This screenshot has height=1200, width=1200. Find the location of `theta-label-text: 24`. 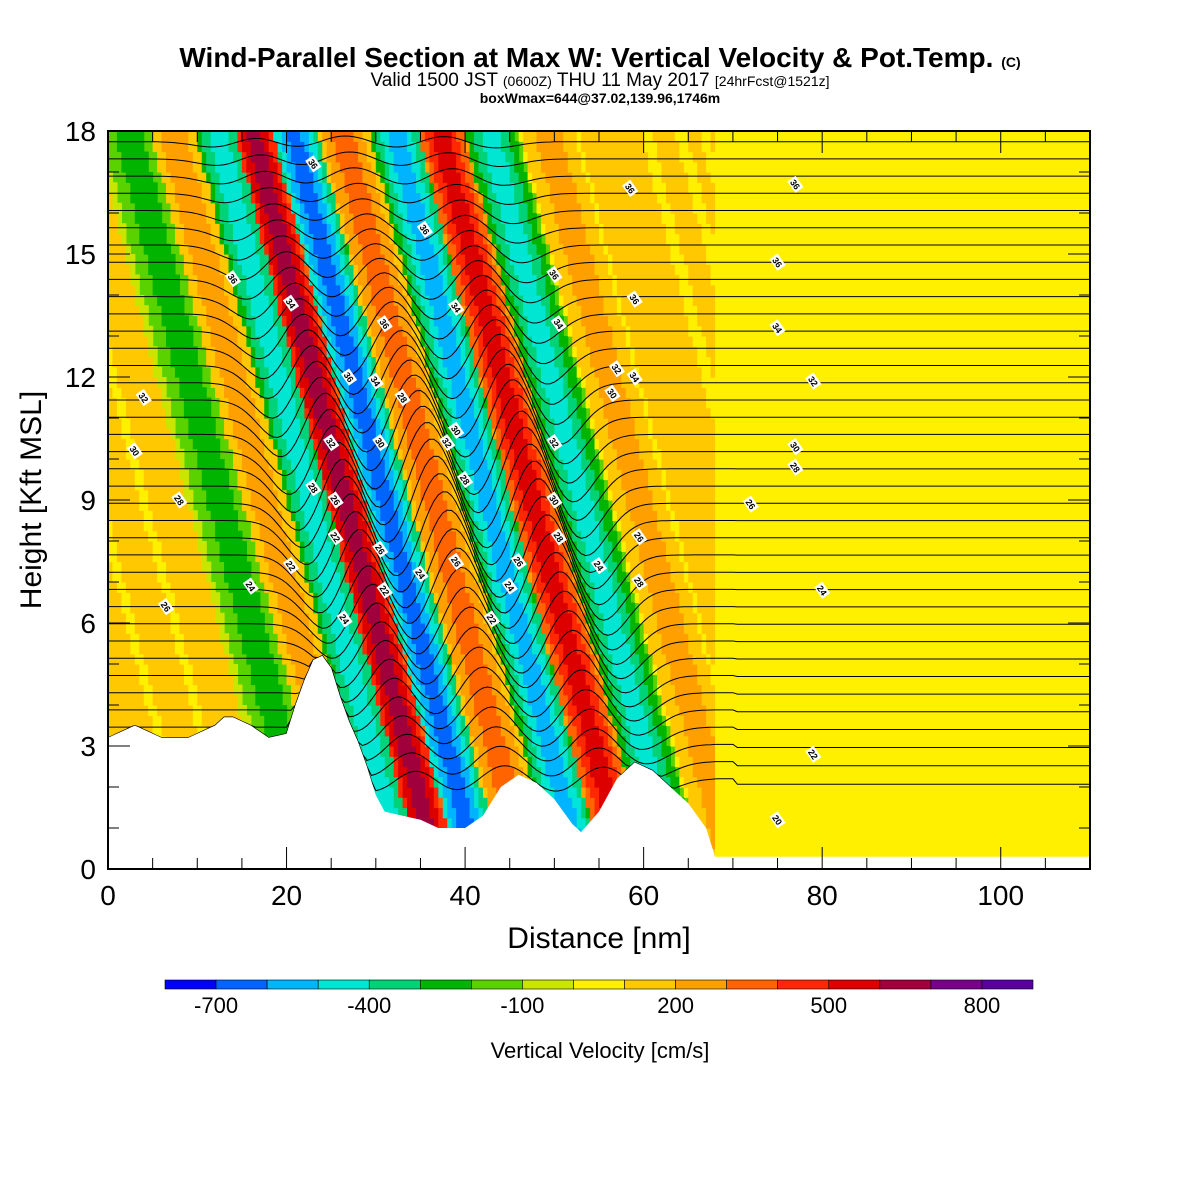

theta-label-text: 24 is located at coordinates (420, 574).